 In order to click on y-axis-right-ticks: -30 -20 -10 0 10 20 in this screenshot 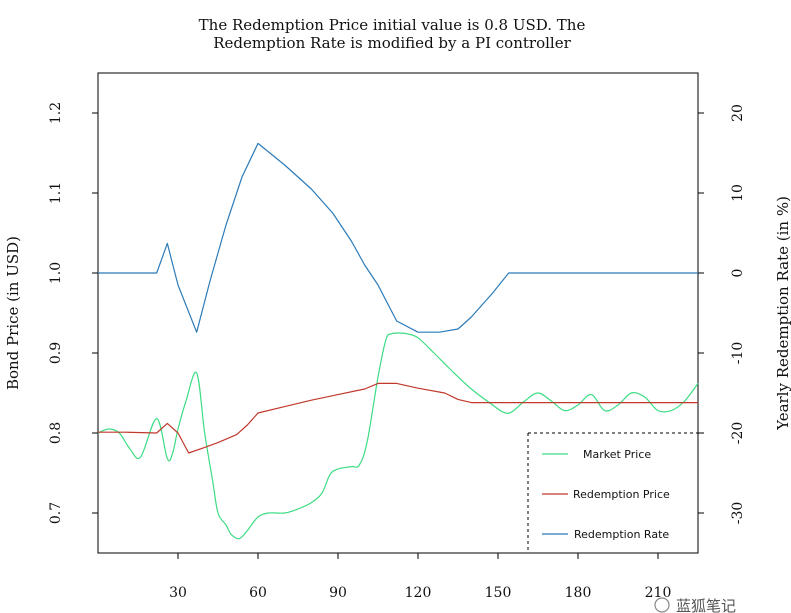, I will do `click(722, 314)`.